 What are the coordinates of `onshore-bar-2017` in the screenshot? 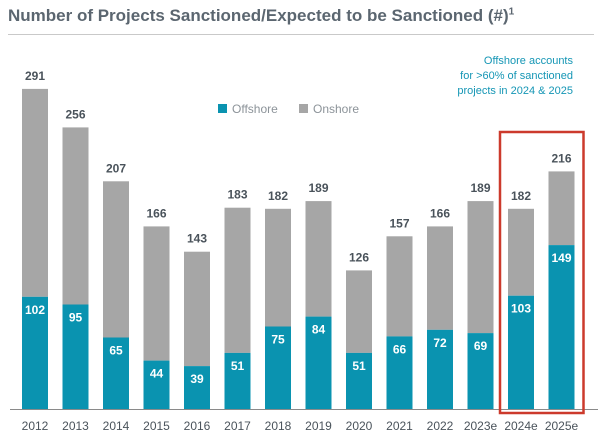 It's located at (237, 280).